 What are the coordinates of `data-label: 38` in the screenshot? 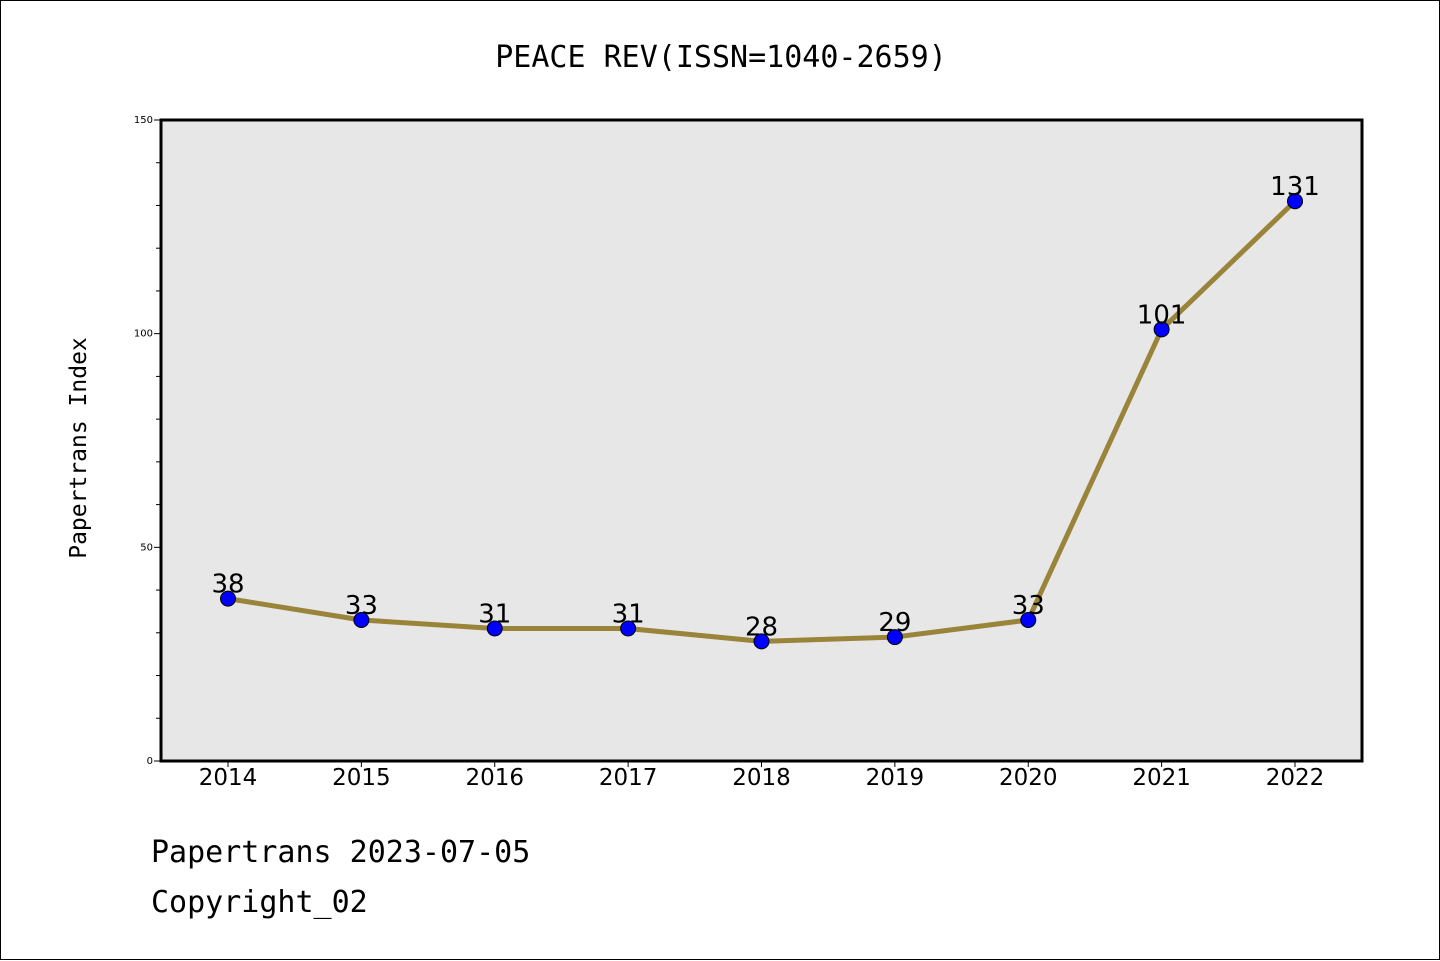 It's located at (227, 585).